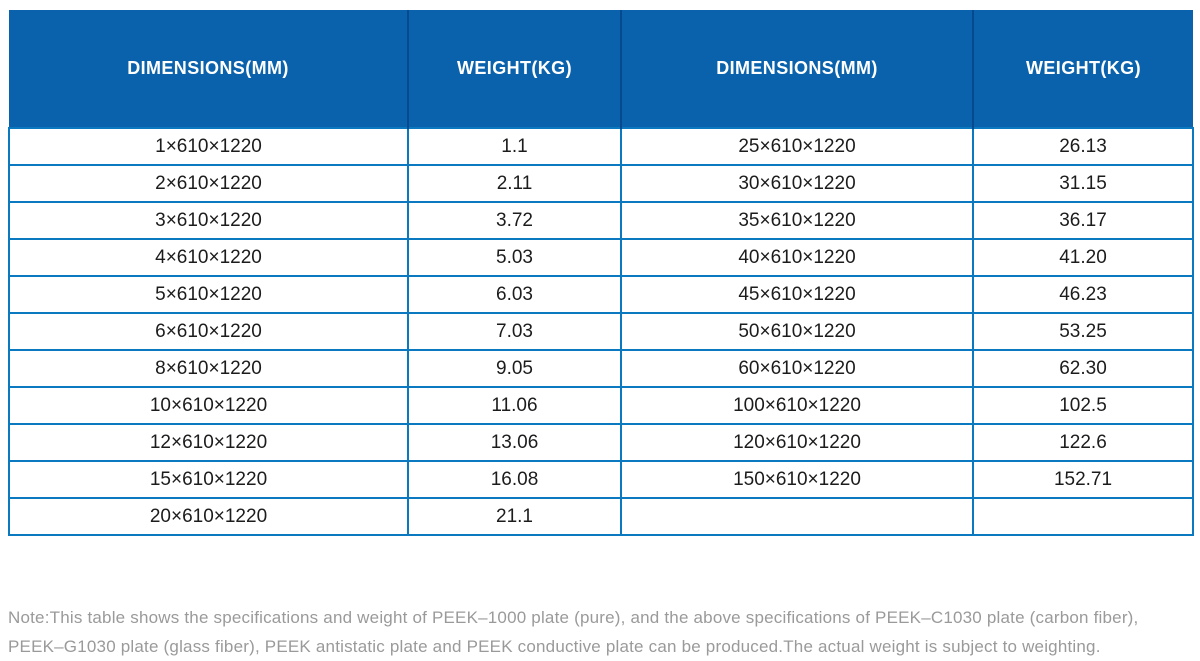  I want to click on table-row: 6×610×1220 7.03 50×610×1220 53.25, so click(601, 331).